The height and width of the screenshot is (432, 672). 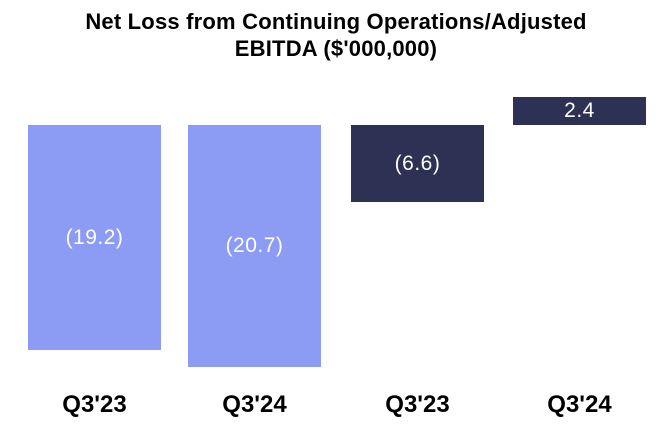 I want to click on bar-value-label: (6.6), so click(x=417, y=163).